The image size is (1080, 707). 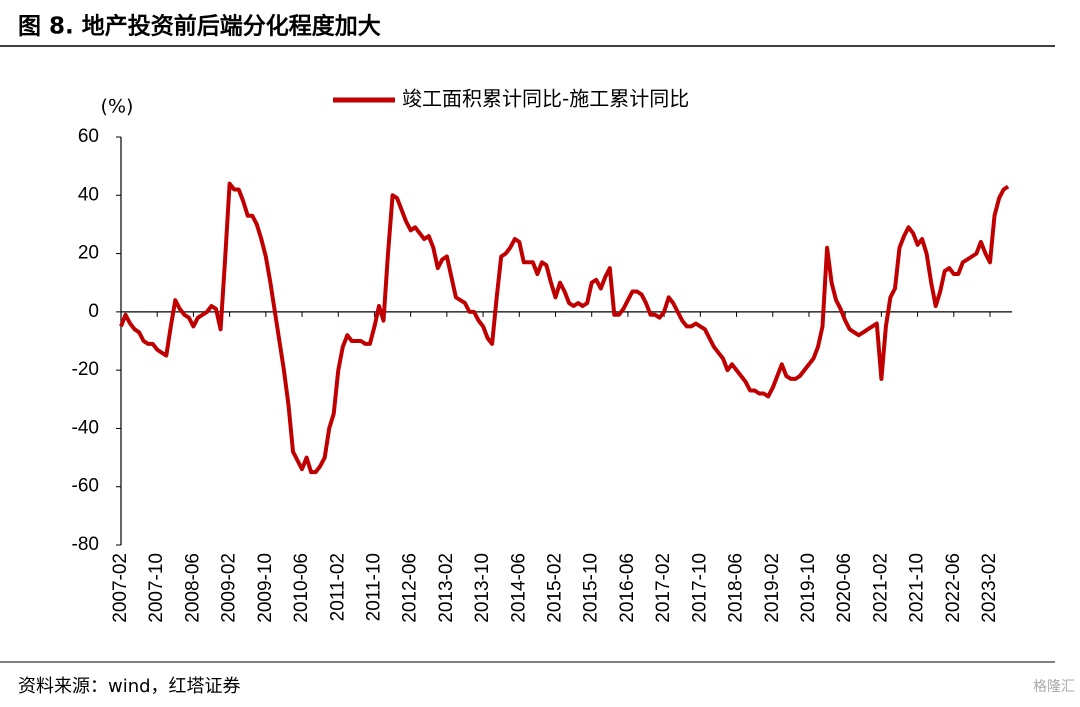 What do you see at coordinates (192, 588) in the screenshot?
I see `x-tick-label: 2008-06` at bounding box center [192, 588].